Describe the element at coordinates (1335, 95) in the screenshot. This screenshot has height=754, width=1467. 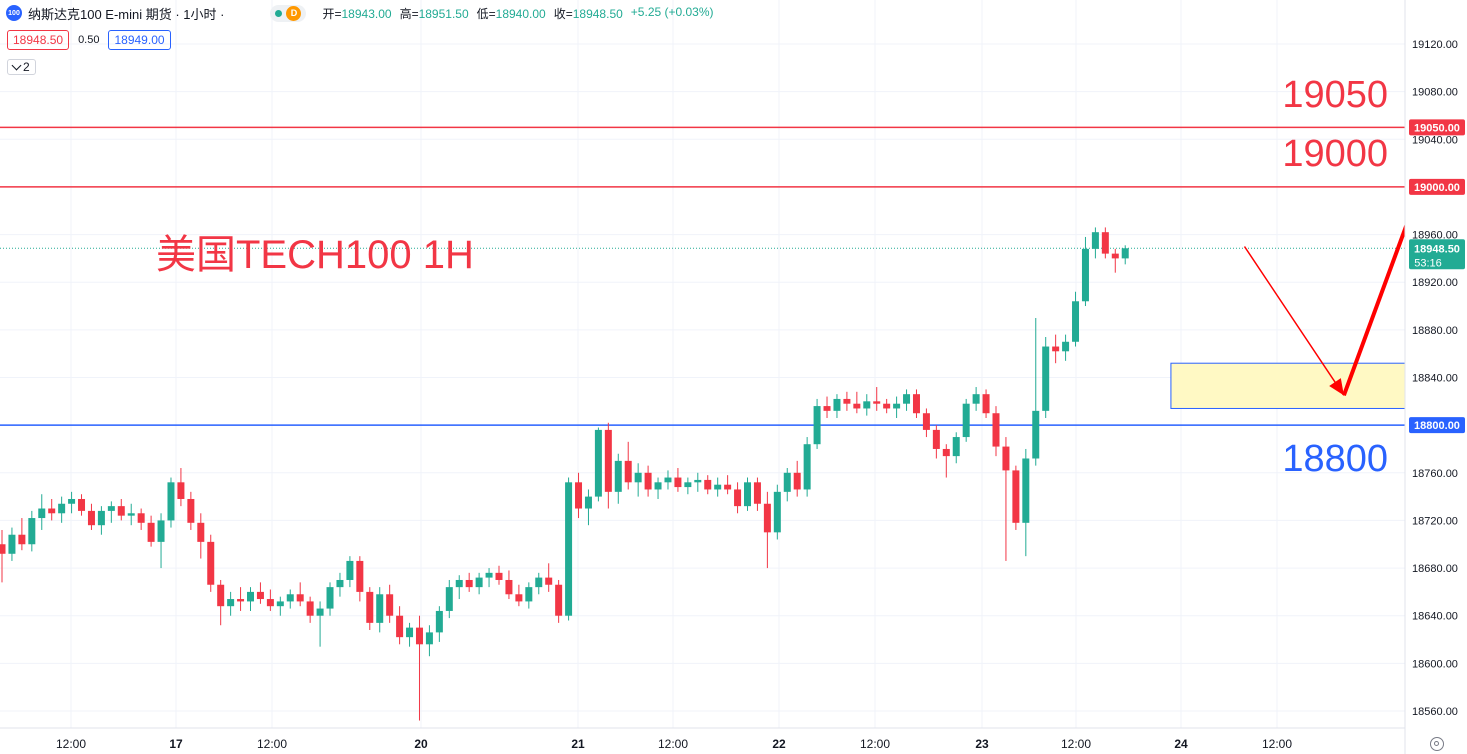
I see `level-label-19050: 19050` at that location.